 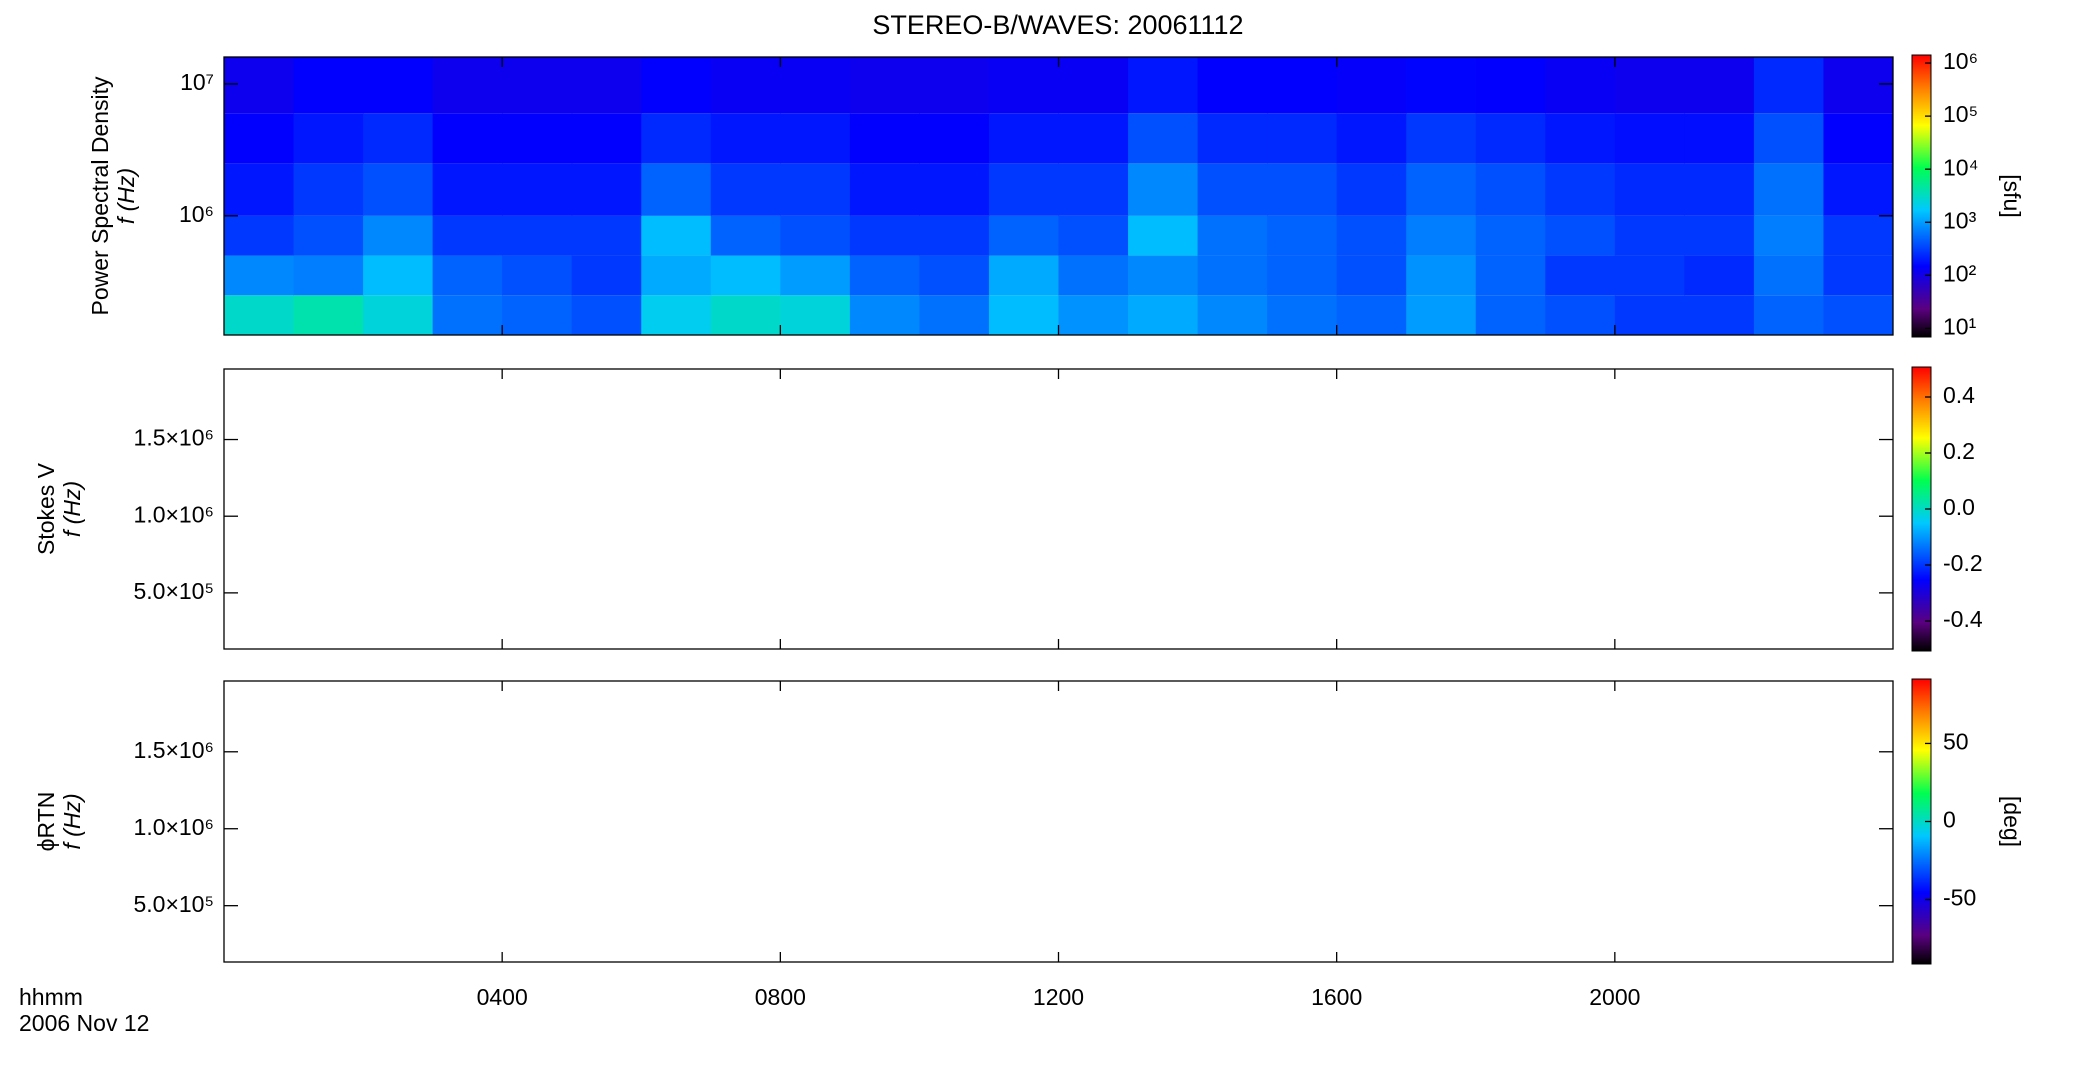 I want to click on colorbar-tick-label: 0.2, so click(x=1959, y=451).